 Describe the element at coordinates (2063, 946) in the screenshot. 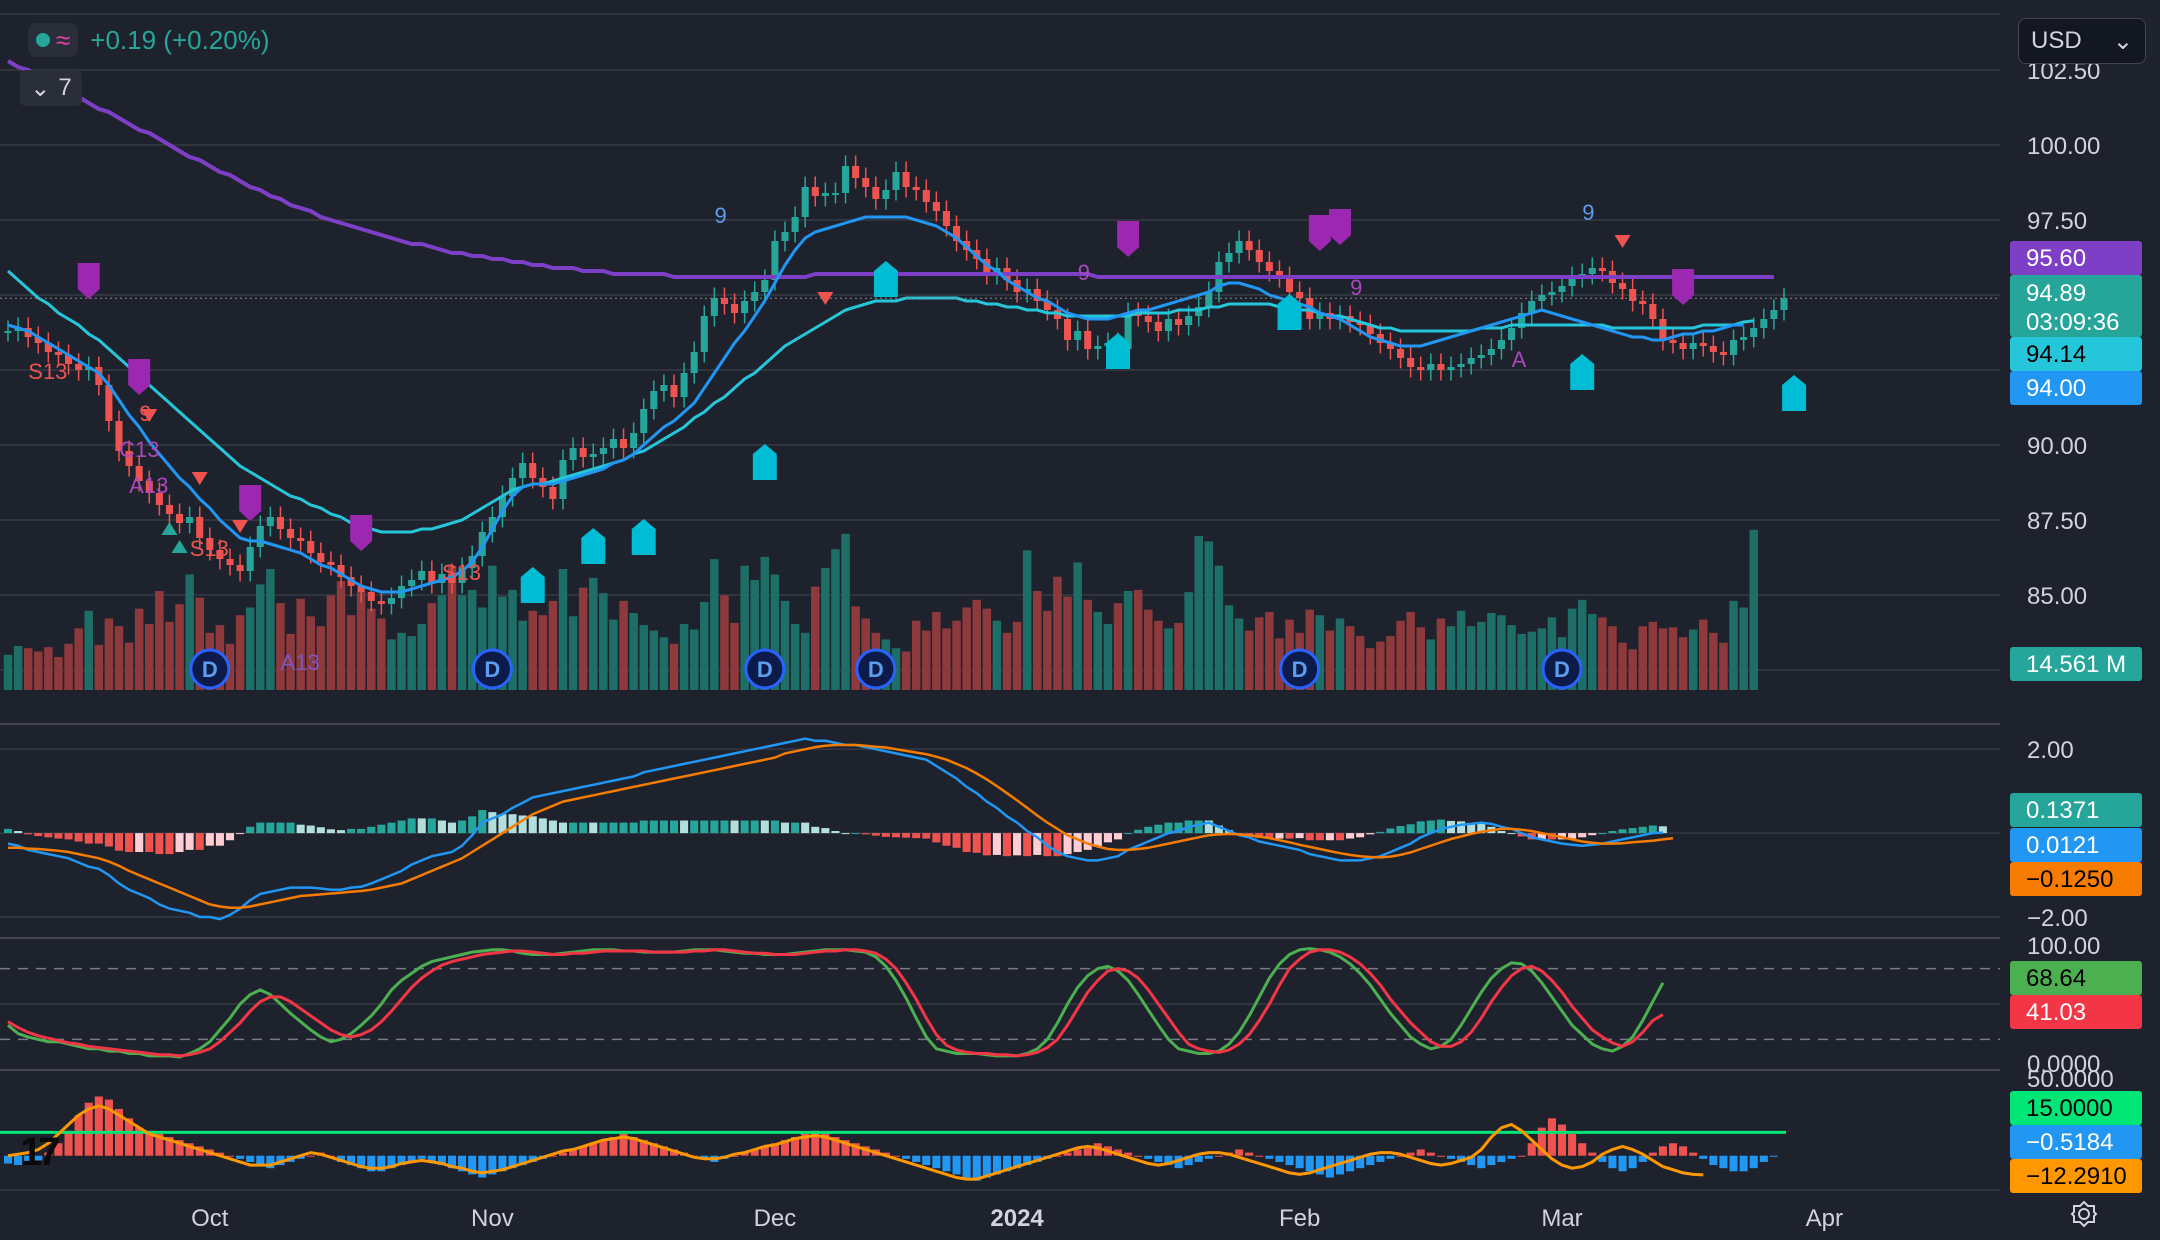

I see `stoch-tick-label: 100.00` at that location.